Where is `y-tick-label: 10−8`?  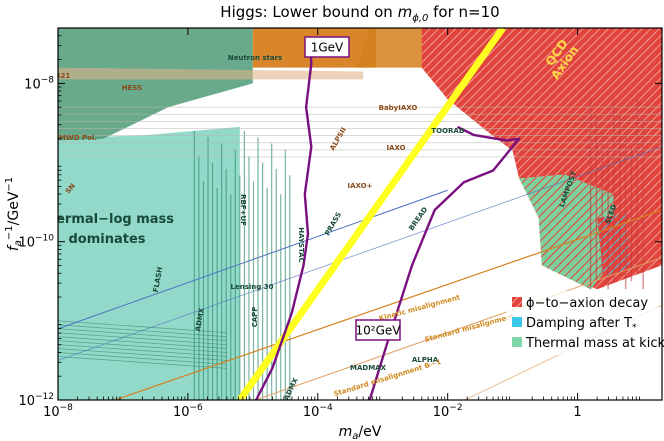 y-tick-label: 10−8 is located at coordinates (39, 83).